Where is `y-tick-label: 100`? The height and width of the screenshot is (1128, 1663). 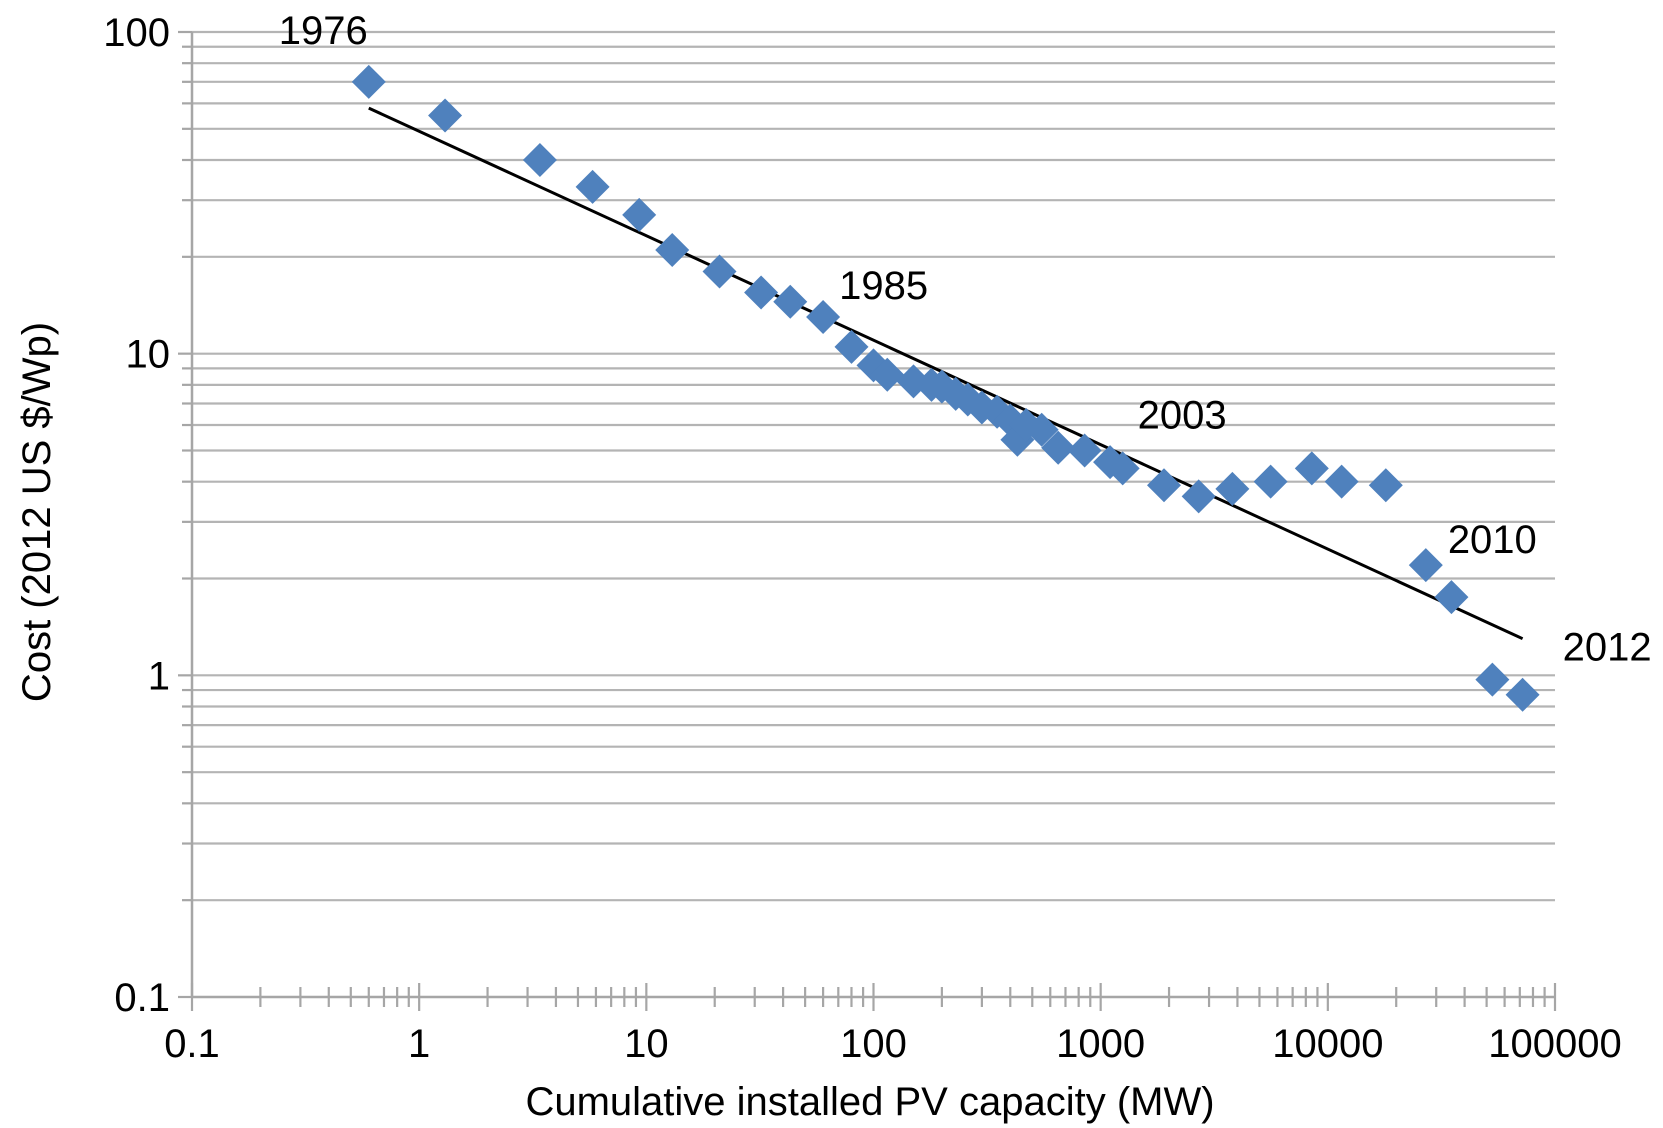
y-tick-label: 100 is located at coordinates (136, 33).